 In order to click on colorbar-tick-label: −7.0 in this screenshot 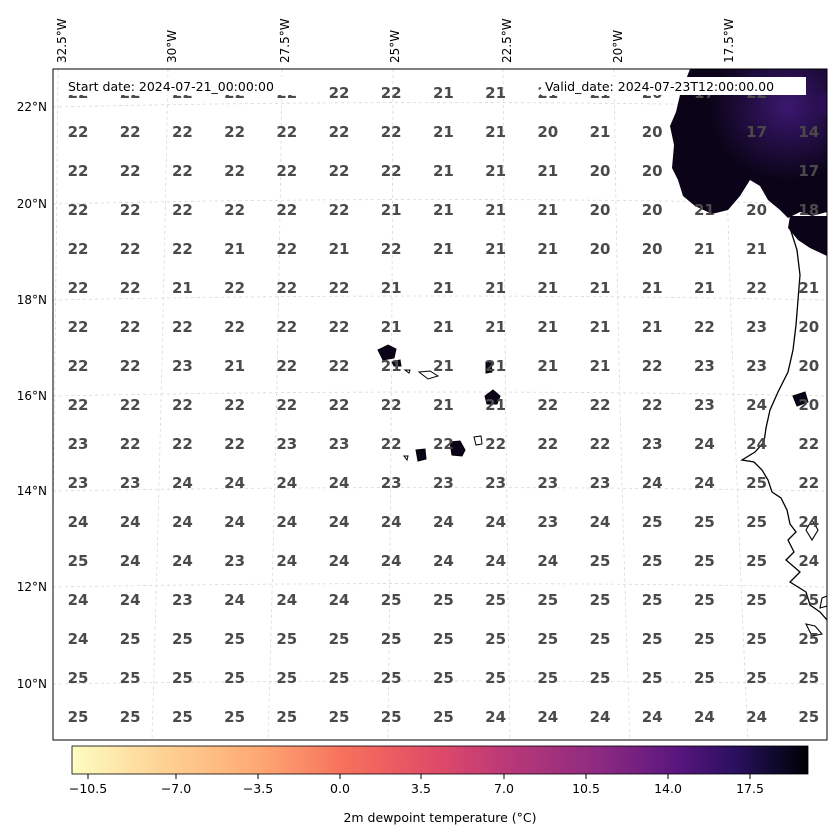, I will do `click(176, 788)`.